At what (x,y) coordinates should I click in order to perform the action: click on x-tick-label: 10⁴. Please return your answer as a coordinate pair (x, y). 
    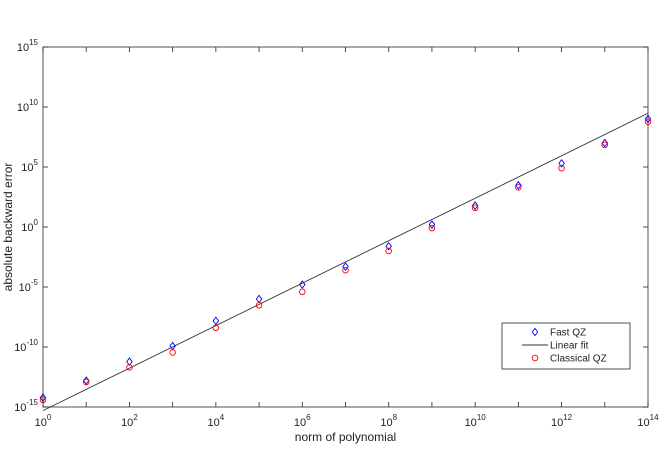
    Looking at the image, I should click on (216, 421).